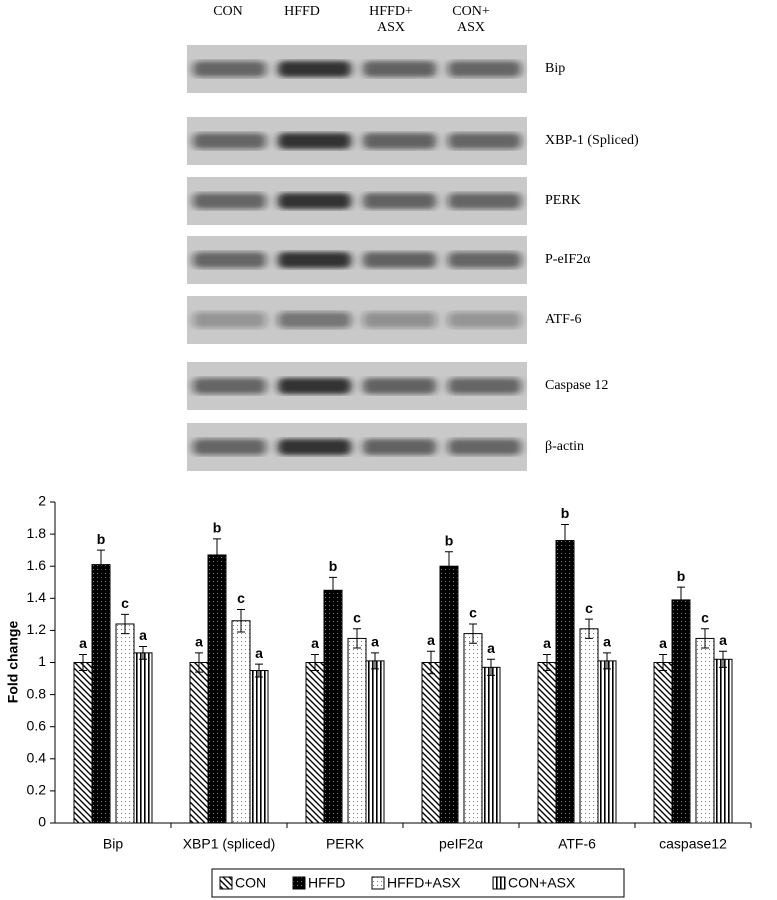 This screenshot has width=777, height=900. I want to click on legend-label: HFFD+ASX, so click(424, 883).